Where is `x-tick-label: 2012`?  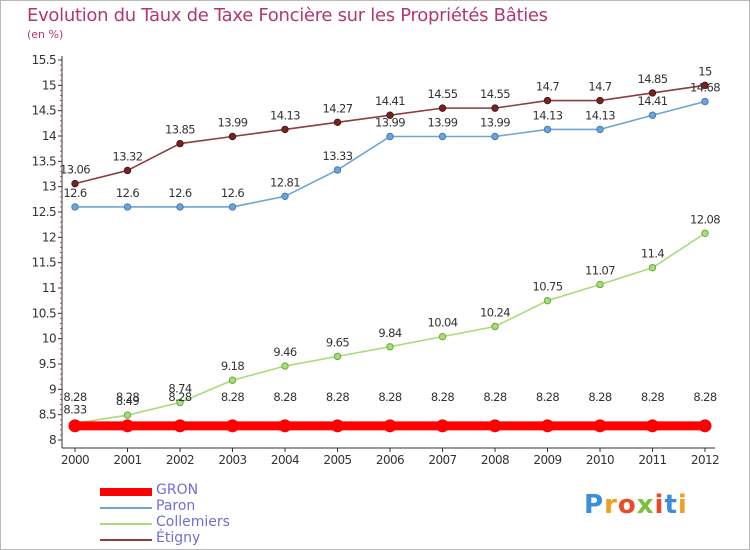
x-tick-label: 2012 is located at coordinates (705, 460).